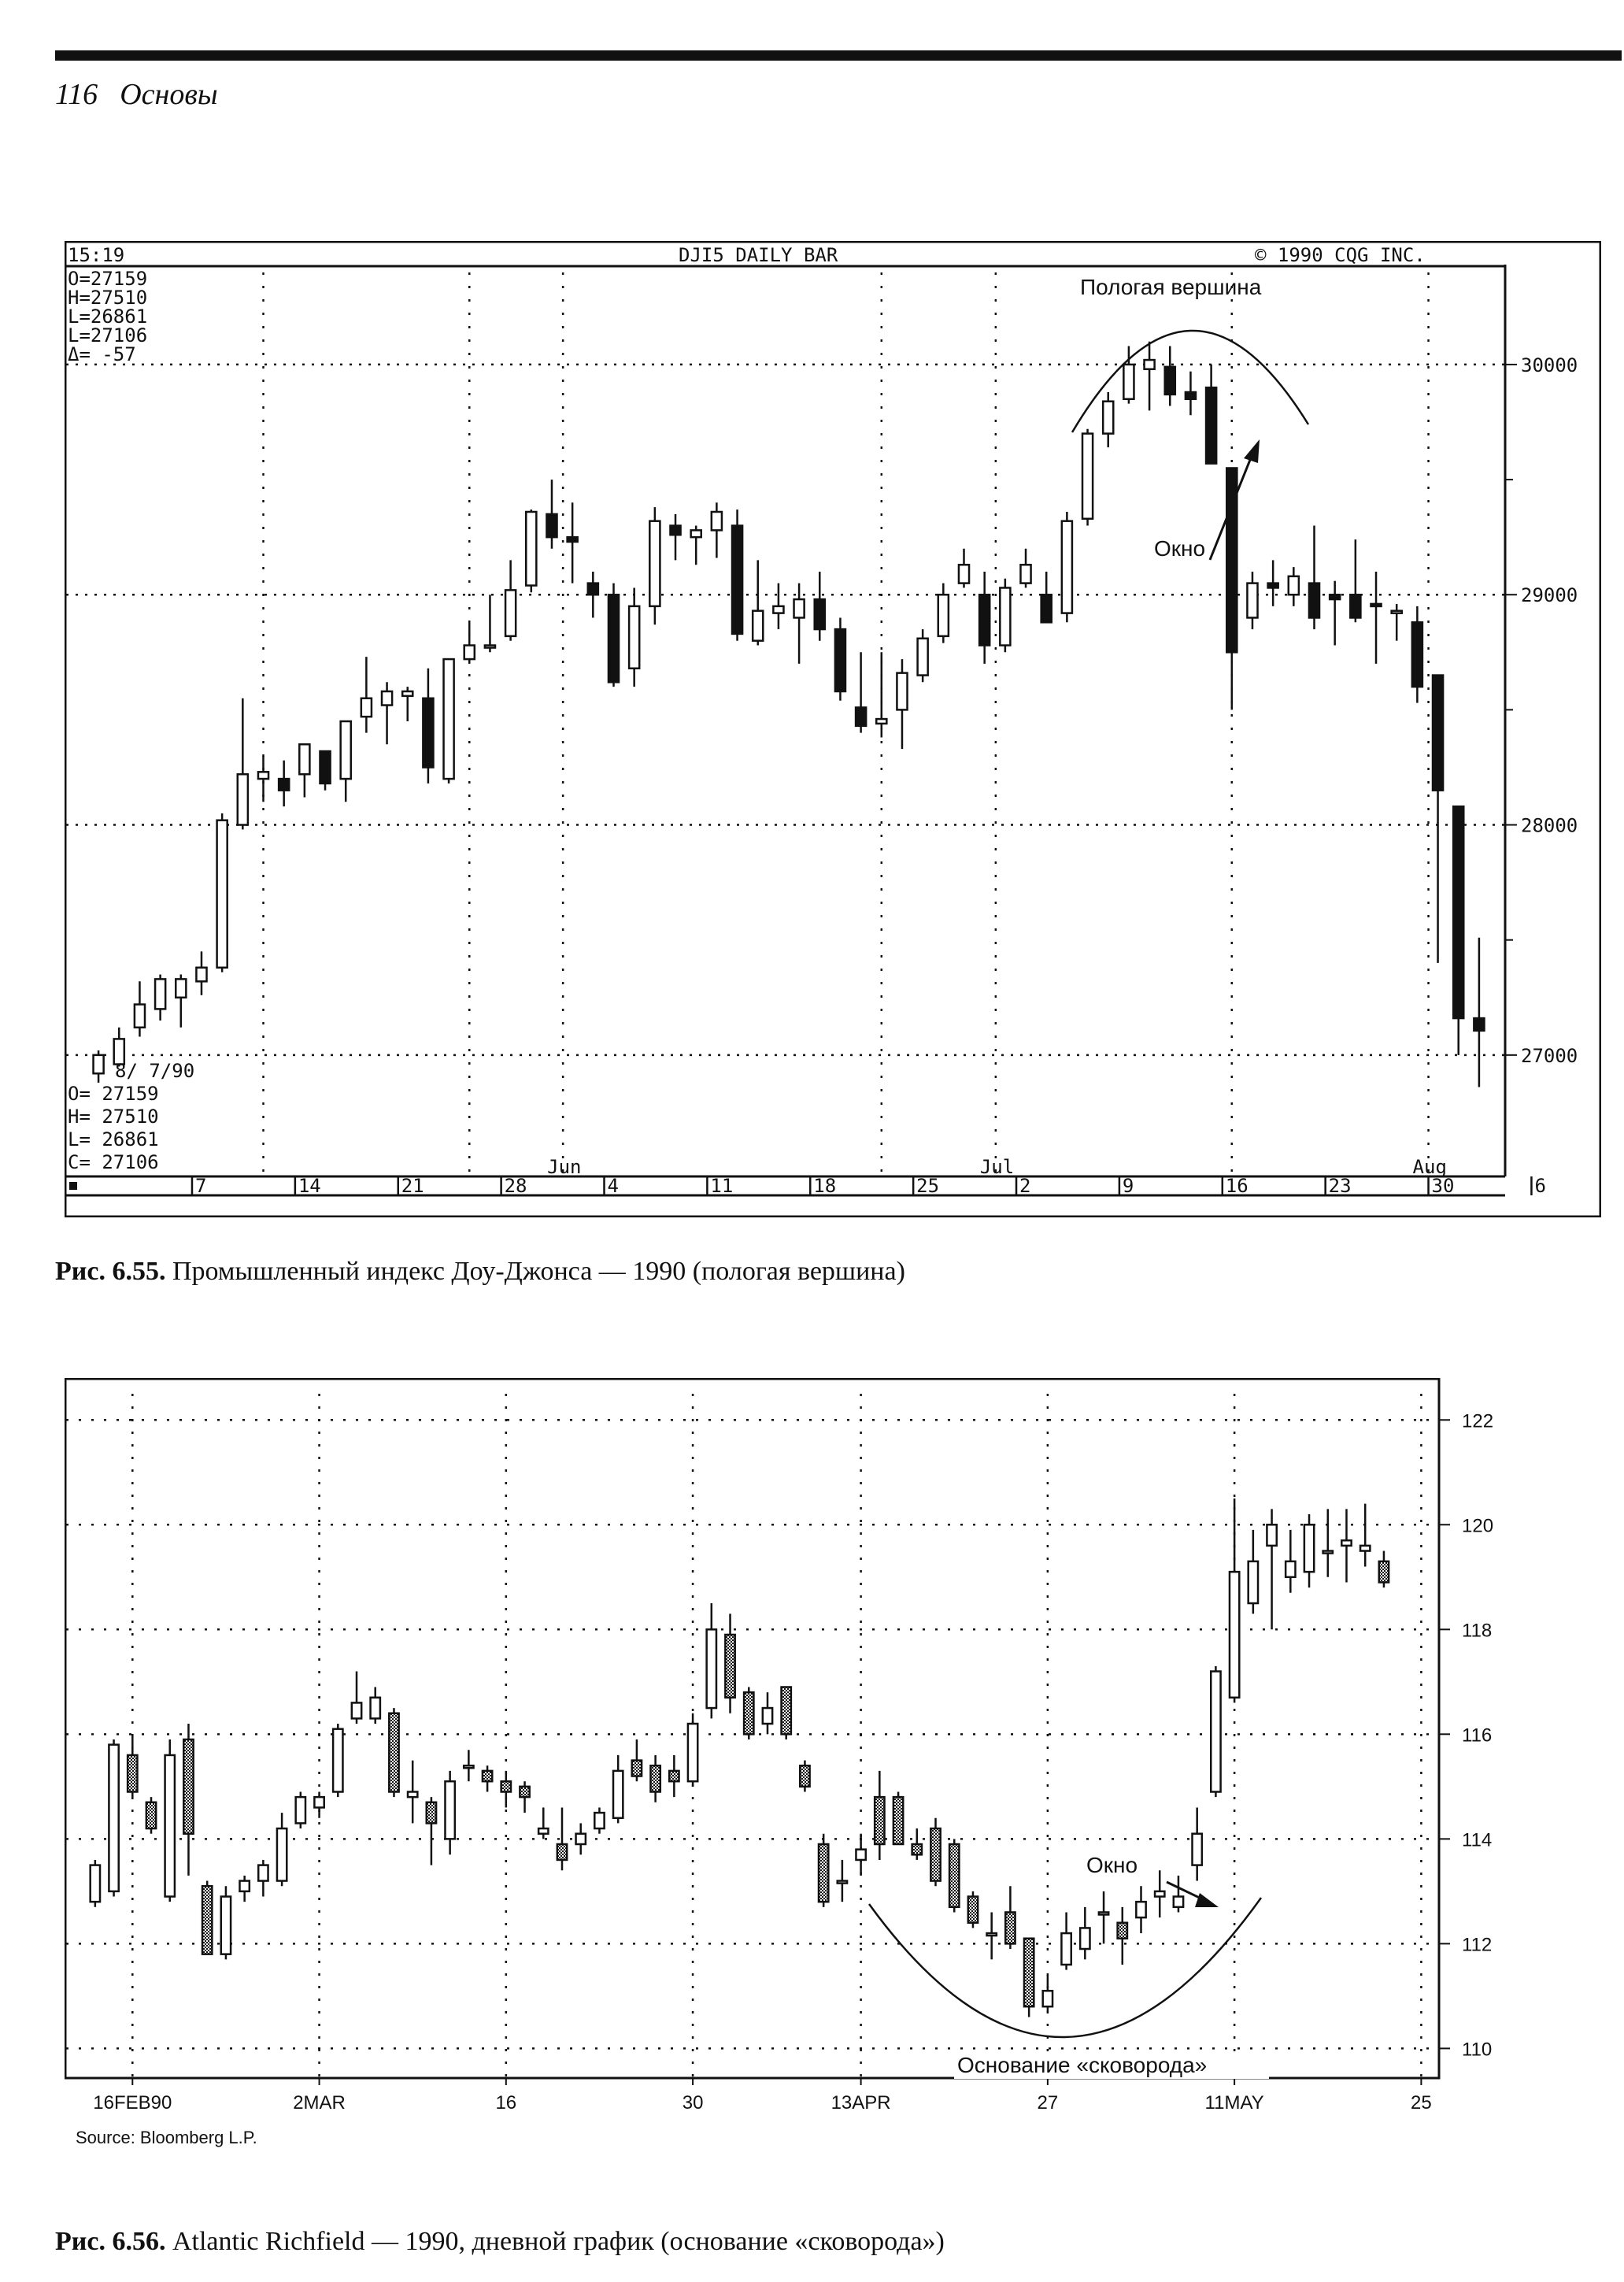 The width and height of the screenshot is (1624, 2282). What do you see at coordinates (113, 1094) in the screenshot?
I see `ohlc-bottom-line: O= 27159` at bounding box center [113, 1094].